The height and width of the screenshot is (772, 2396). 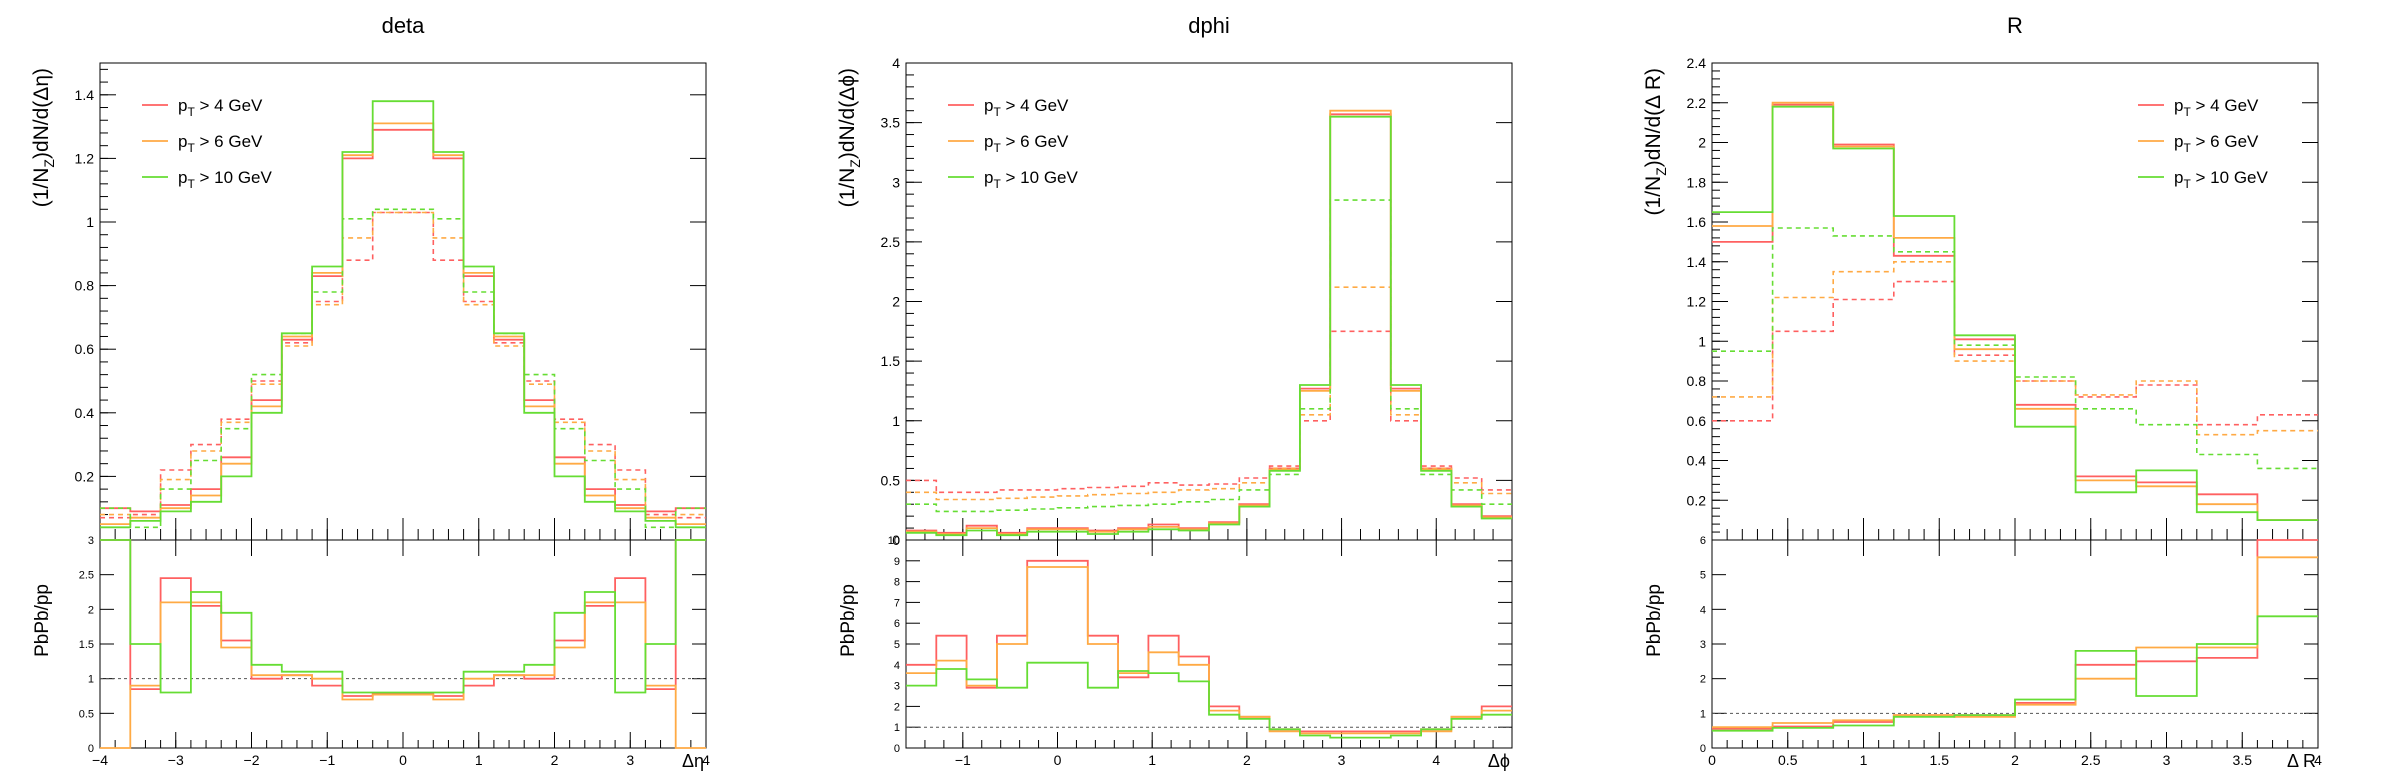 What do you see at coordinates (403, 675) in the screenshot?
I see `series-ratio-pt6` at bounding box center [403, 675].